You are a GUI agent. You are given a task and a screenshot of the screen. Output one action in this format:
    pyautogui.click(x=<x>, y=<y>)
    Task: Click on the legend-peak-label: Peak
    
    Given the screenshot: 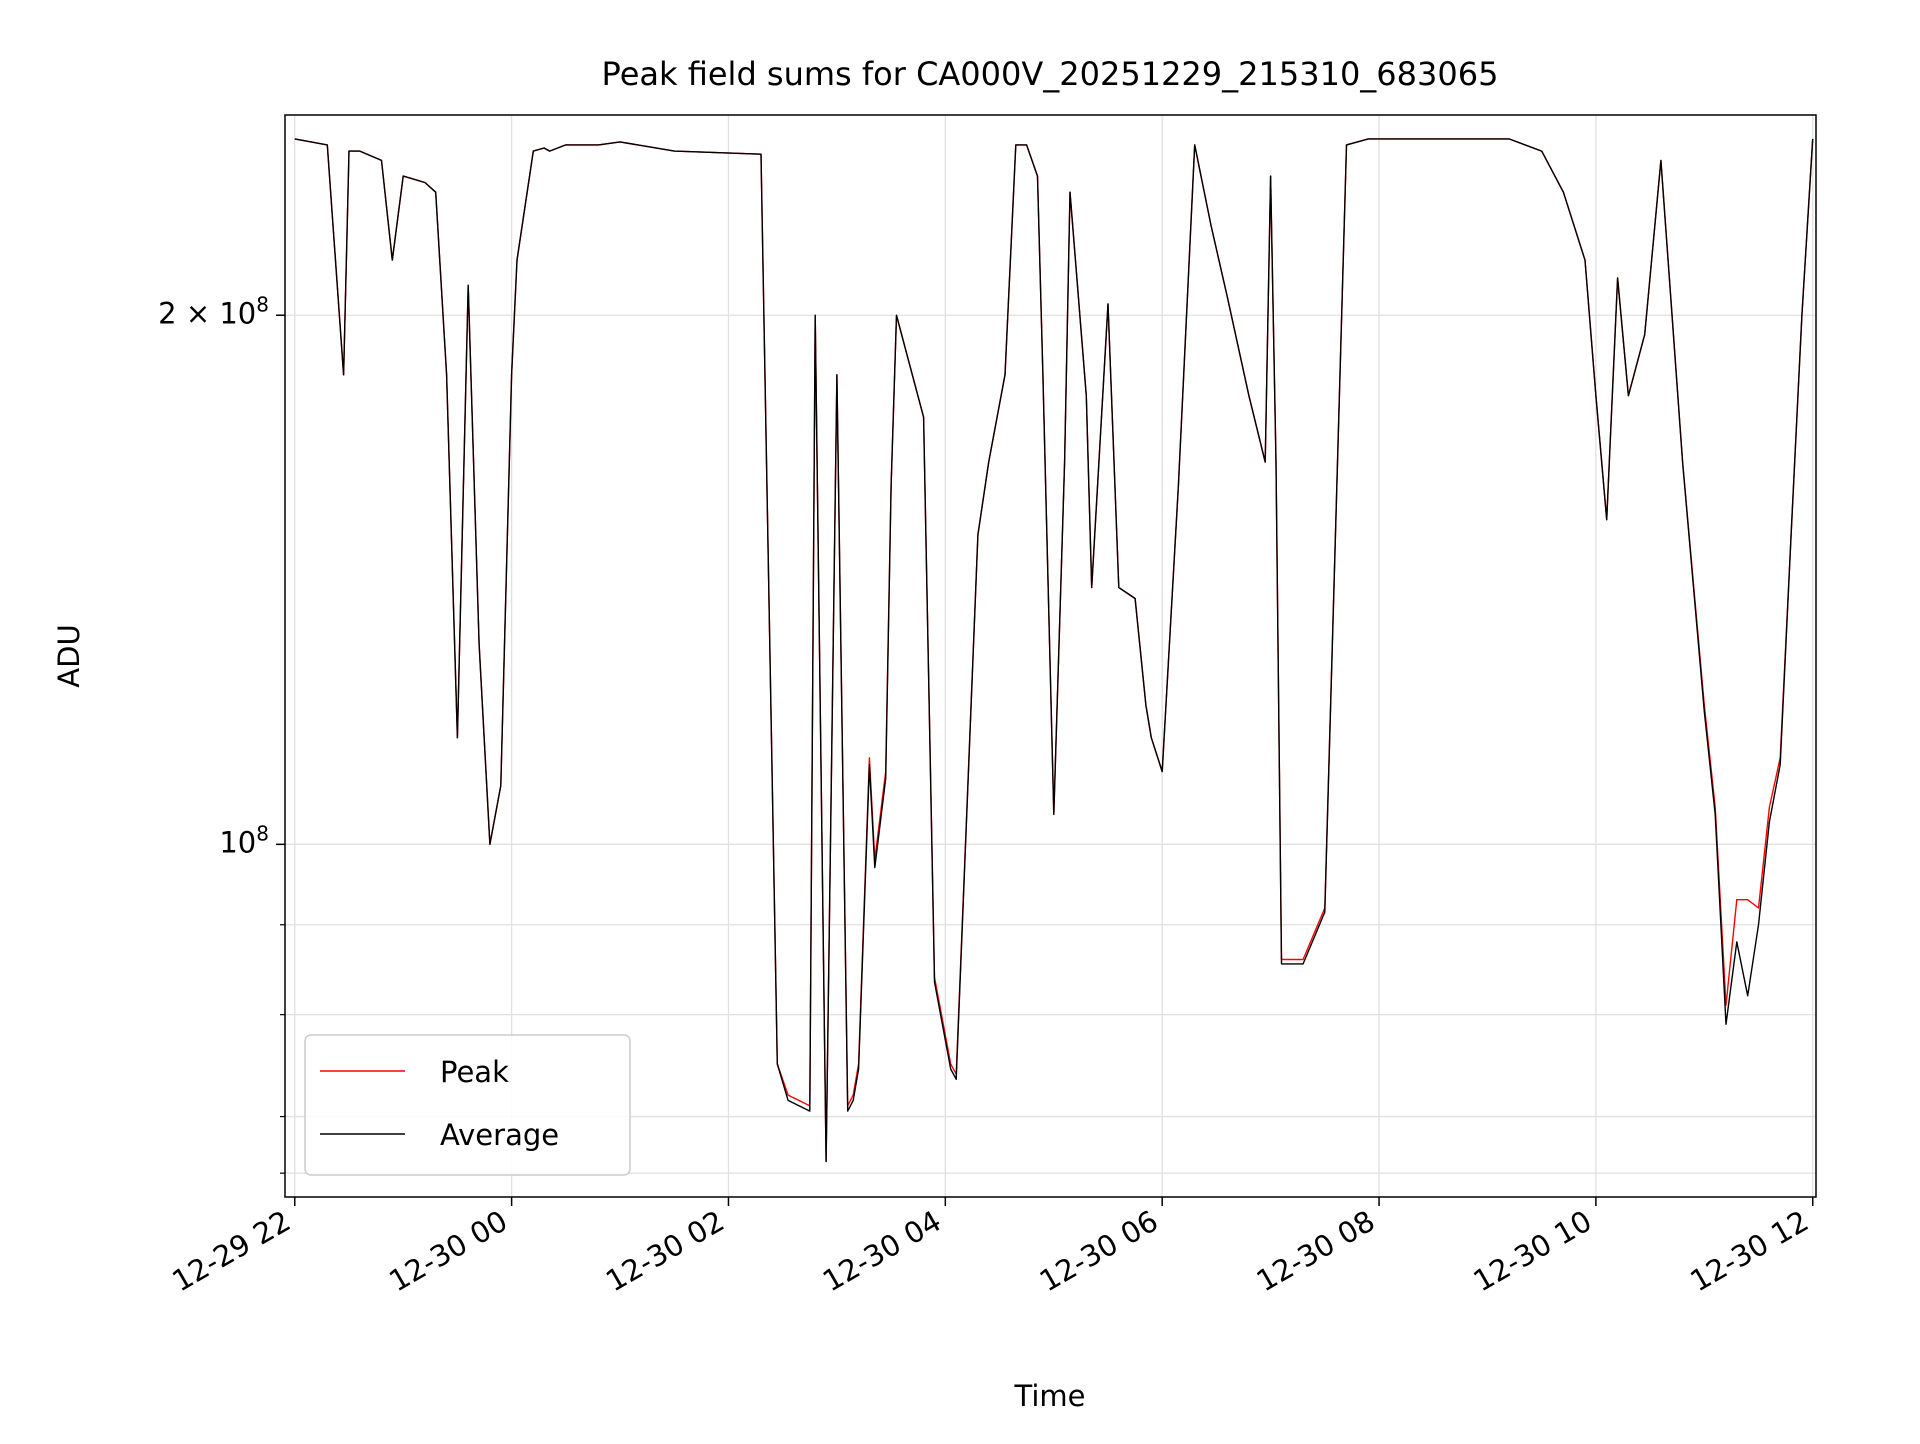 What is the action you would take?
    pyautogui.click(x=474, y=1072)
    